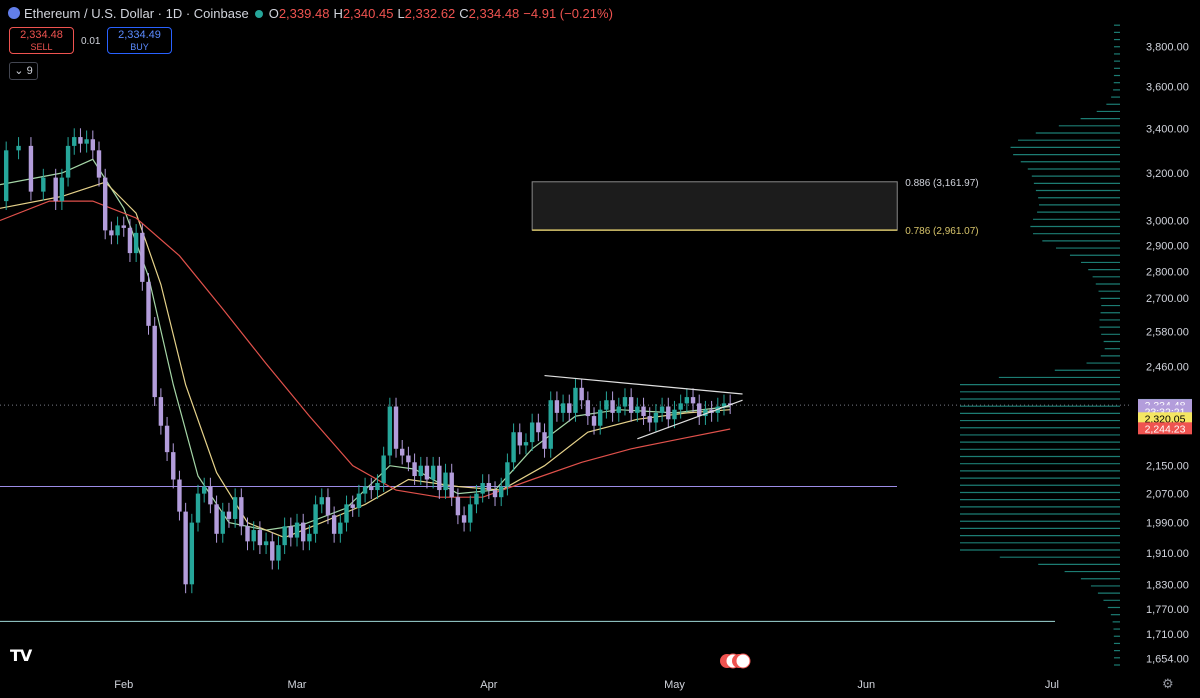  What do you see at coordinates (1040, 345) in the screenshot?
I see `volume-profile` at bounding box center [1040, 345].